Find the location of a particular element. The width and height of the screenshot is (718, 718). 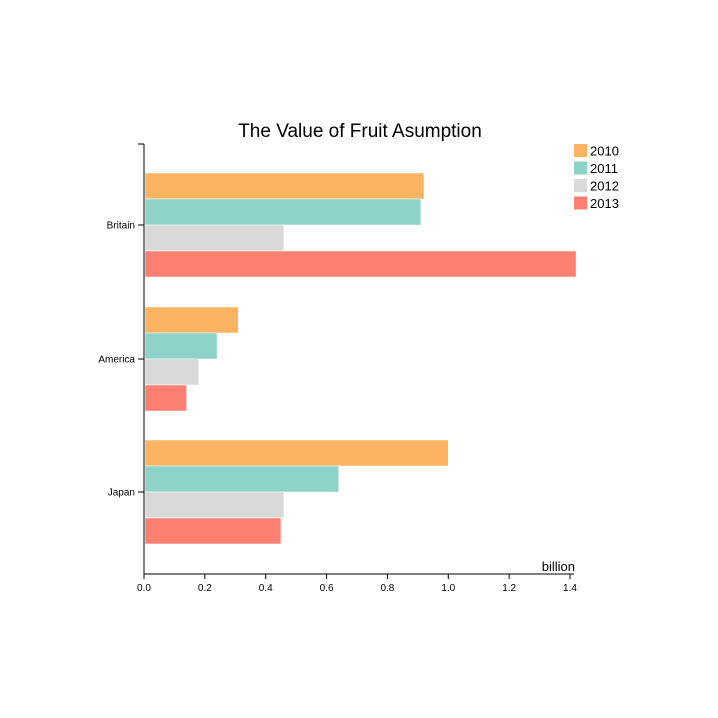

legend-label-2010: 2010 is located at coordinates (604, 151).